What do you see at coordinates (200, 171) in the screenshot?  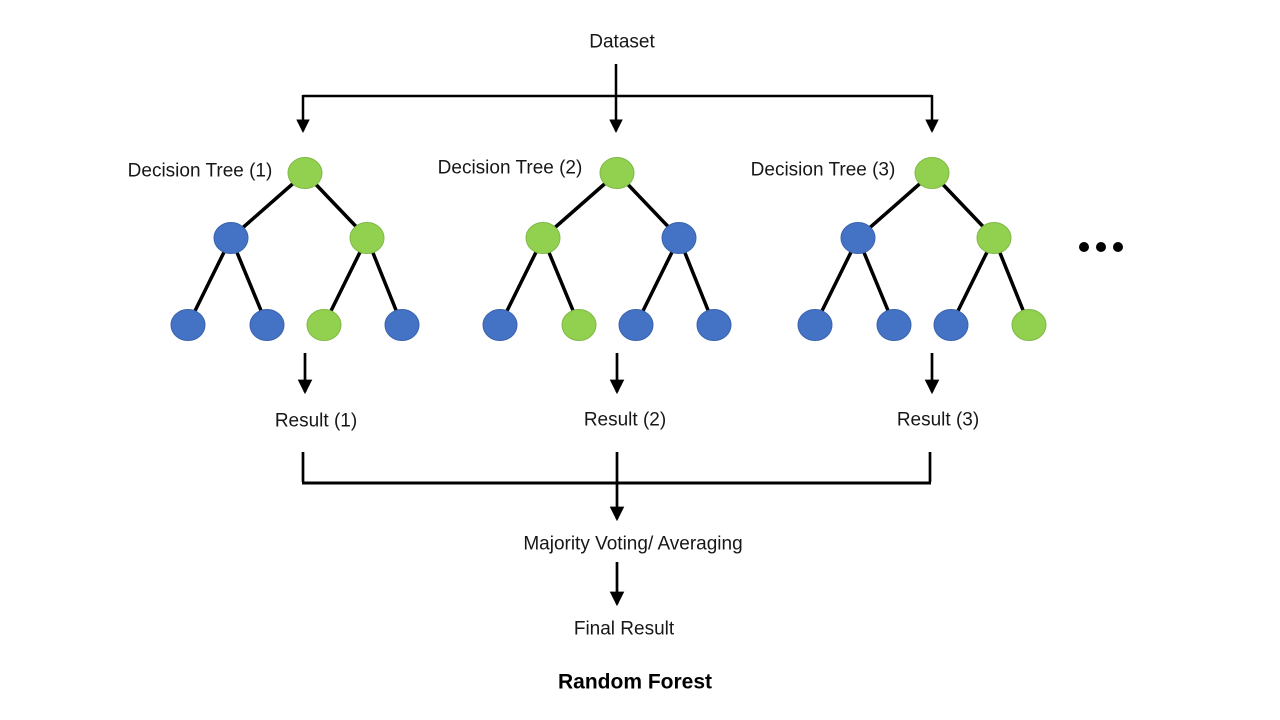 I see `decision-tree-1-label: Decision Tree (1)` at bounding box center [200, 171].